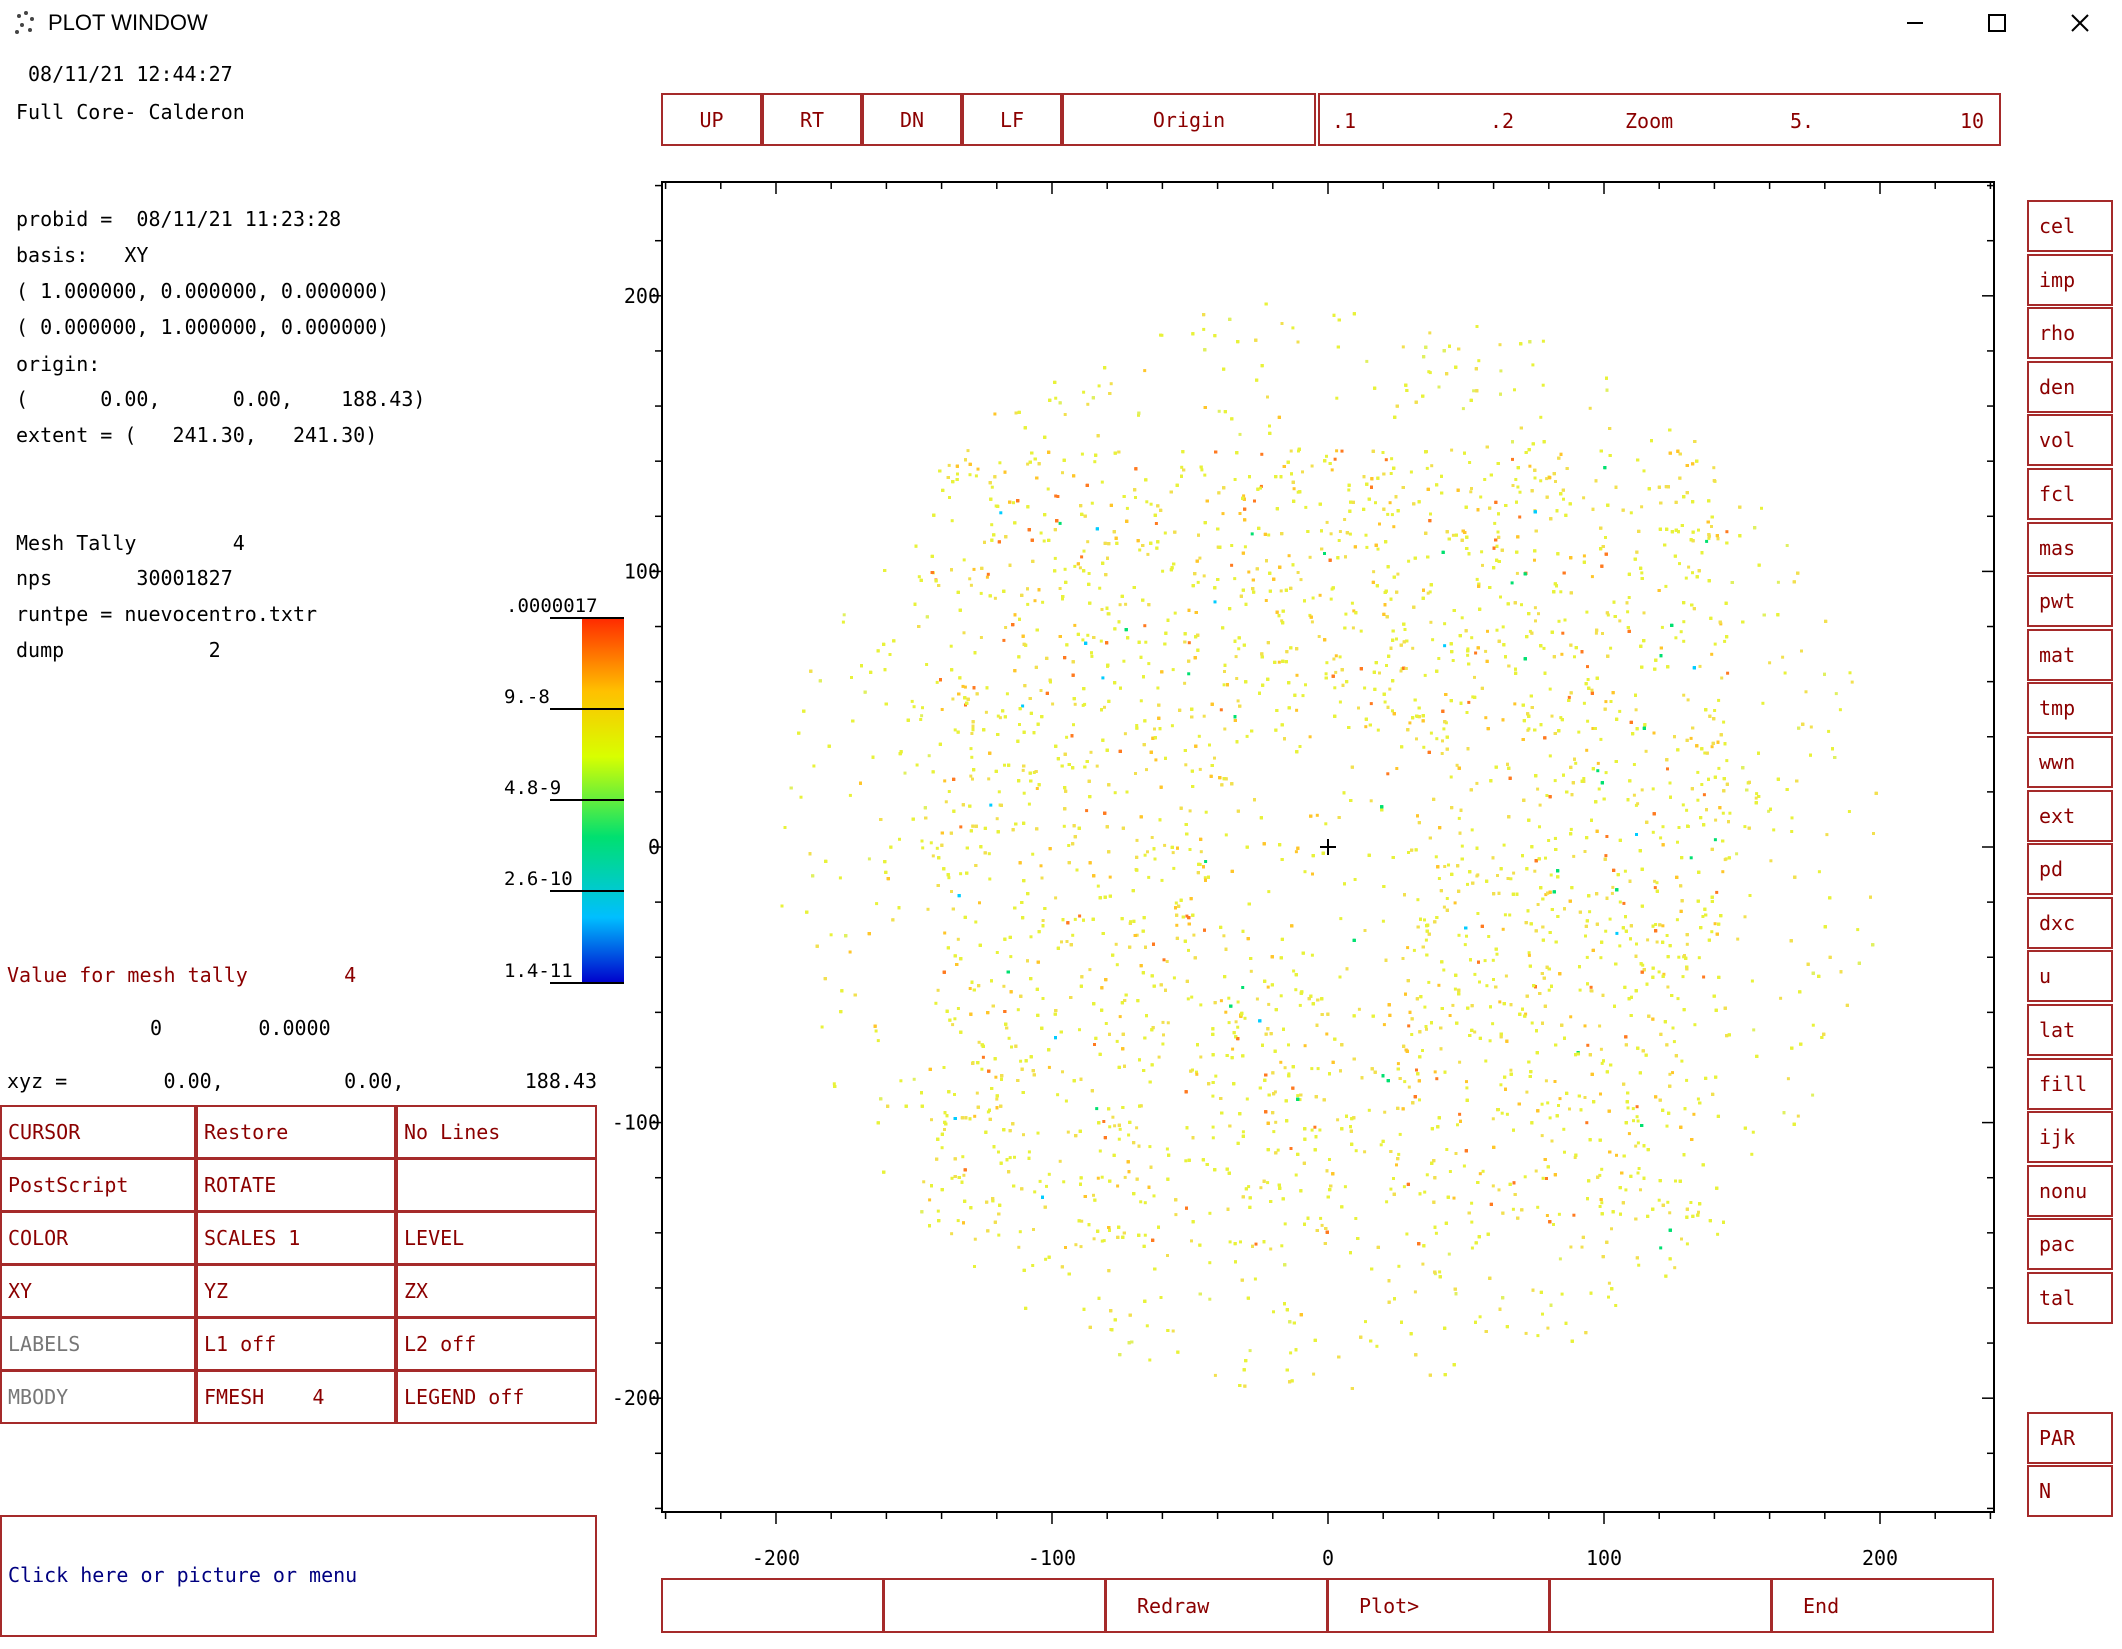  I want to click on zoom-bar: .1 .2 Zoom 5. 10, so click(1659, 119).